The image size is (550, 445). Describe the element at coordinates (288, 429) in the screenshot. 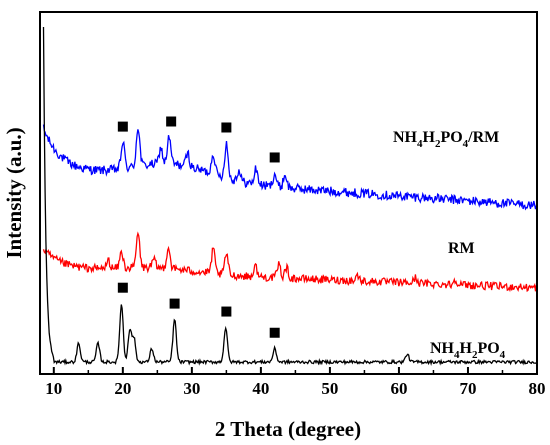

I see `x-axis-title: 2 Theta (degree)` at that location.